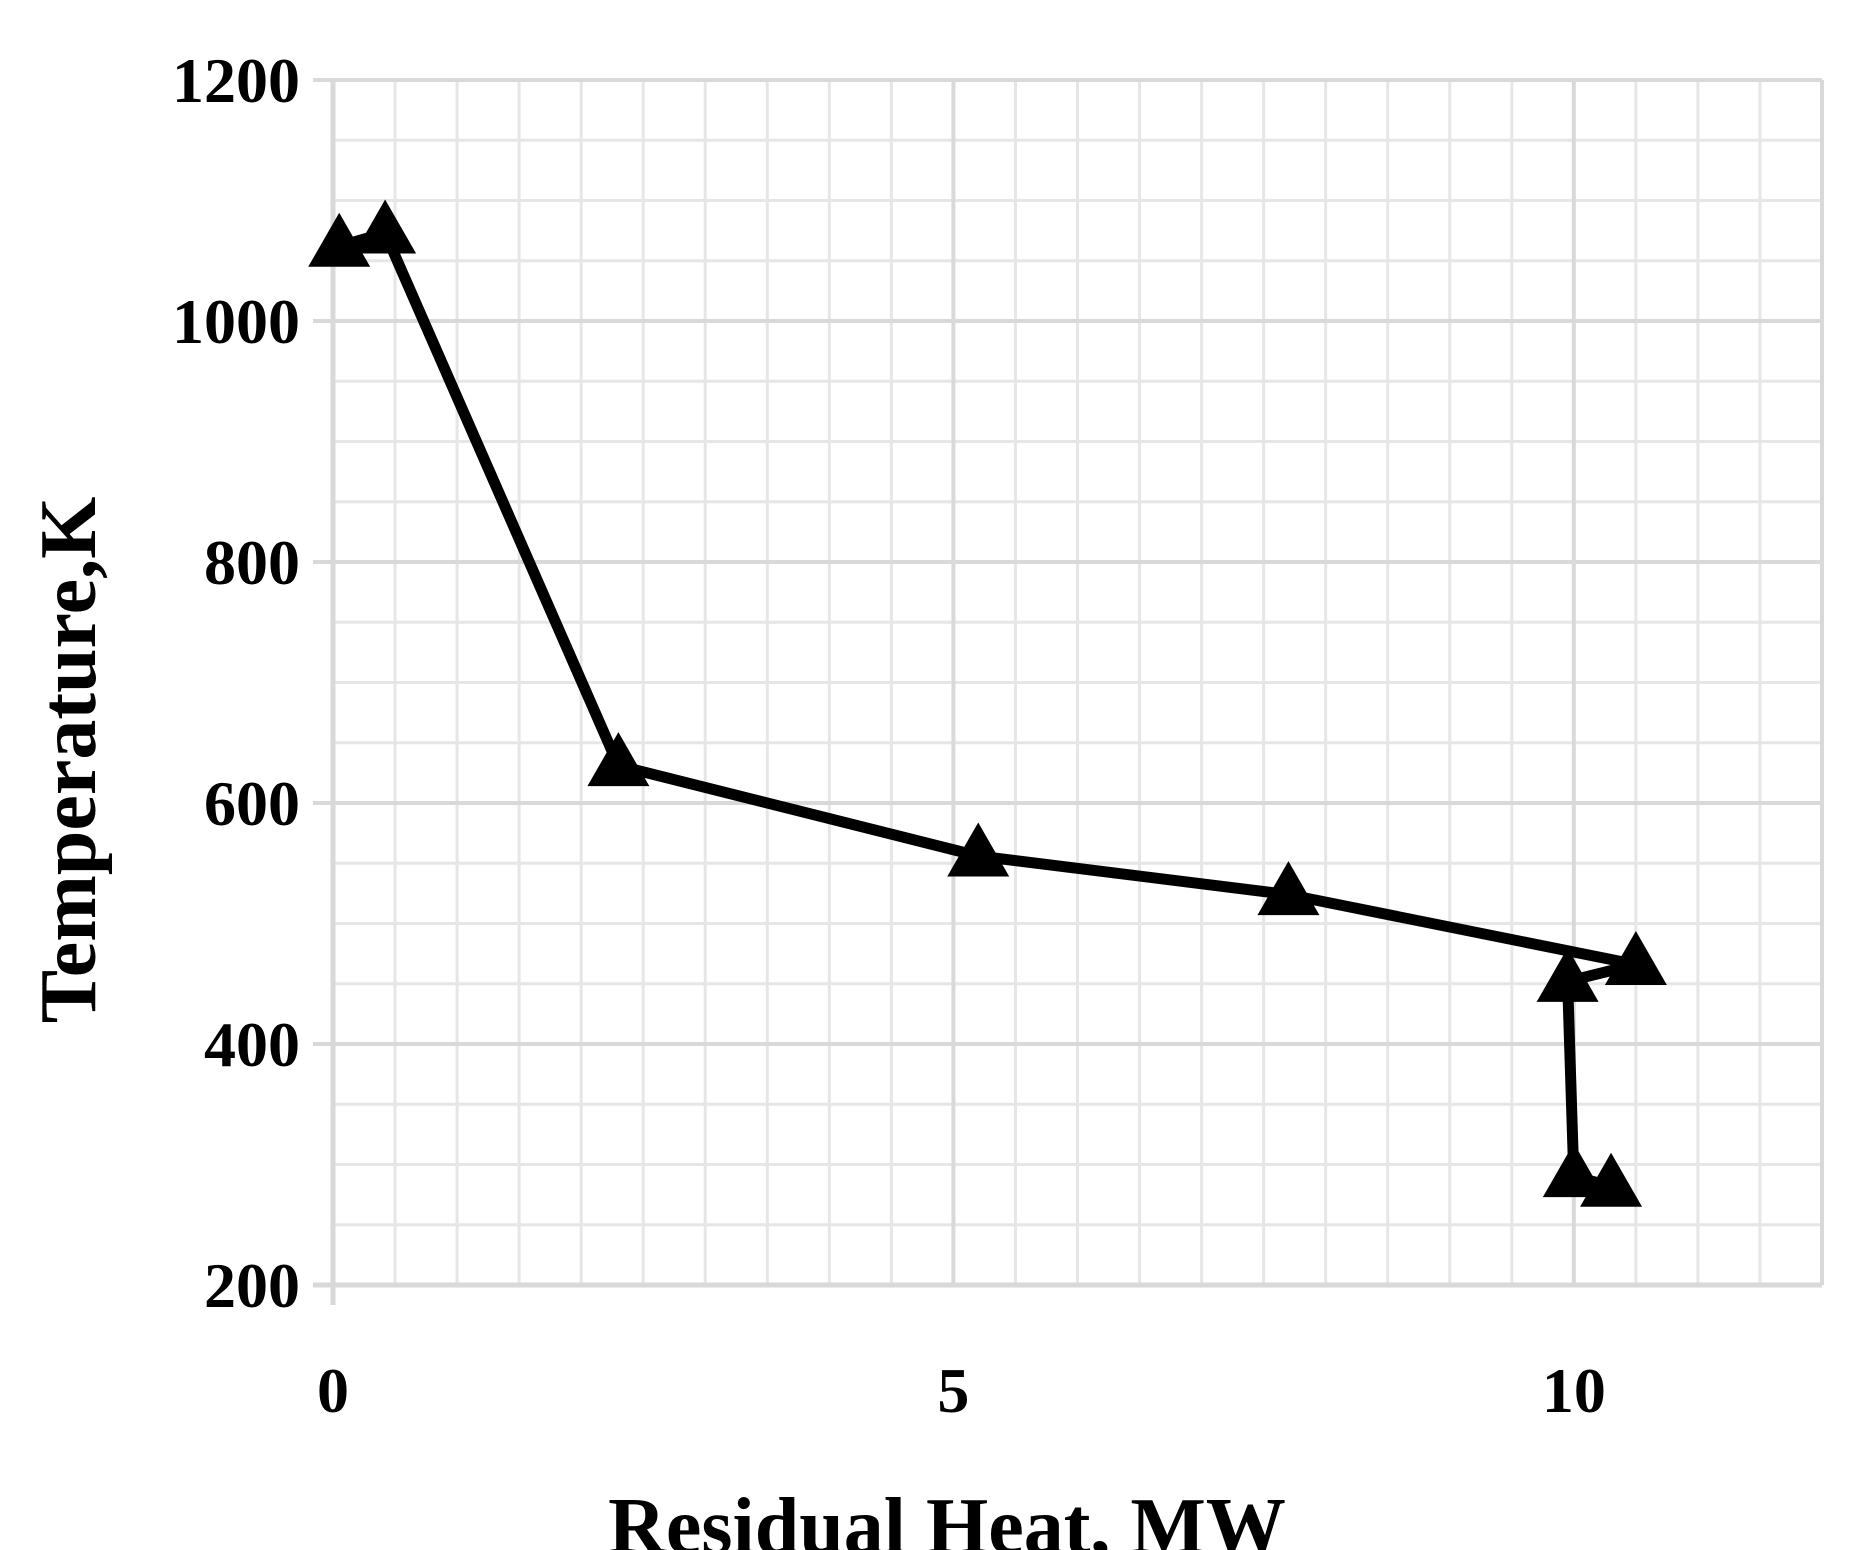 The height and width of the screenshot is (1550, 1857). Describe the element at coordinates (953, 1390) in the screenshot. I see `x-tick-label: 5` at that location.